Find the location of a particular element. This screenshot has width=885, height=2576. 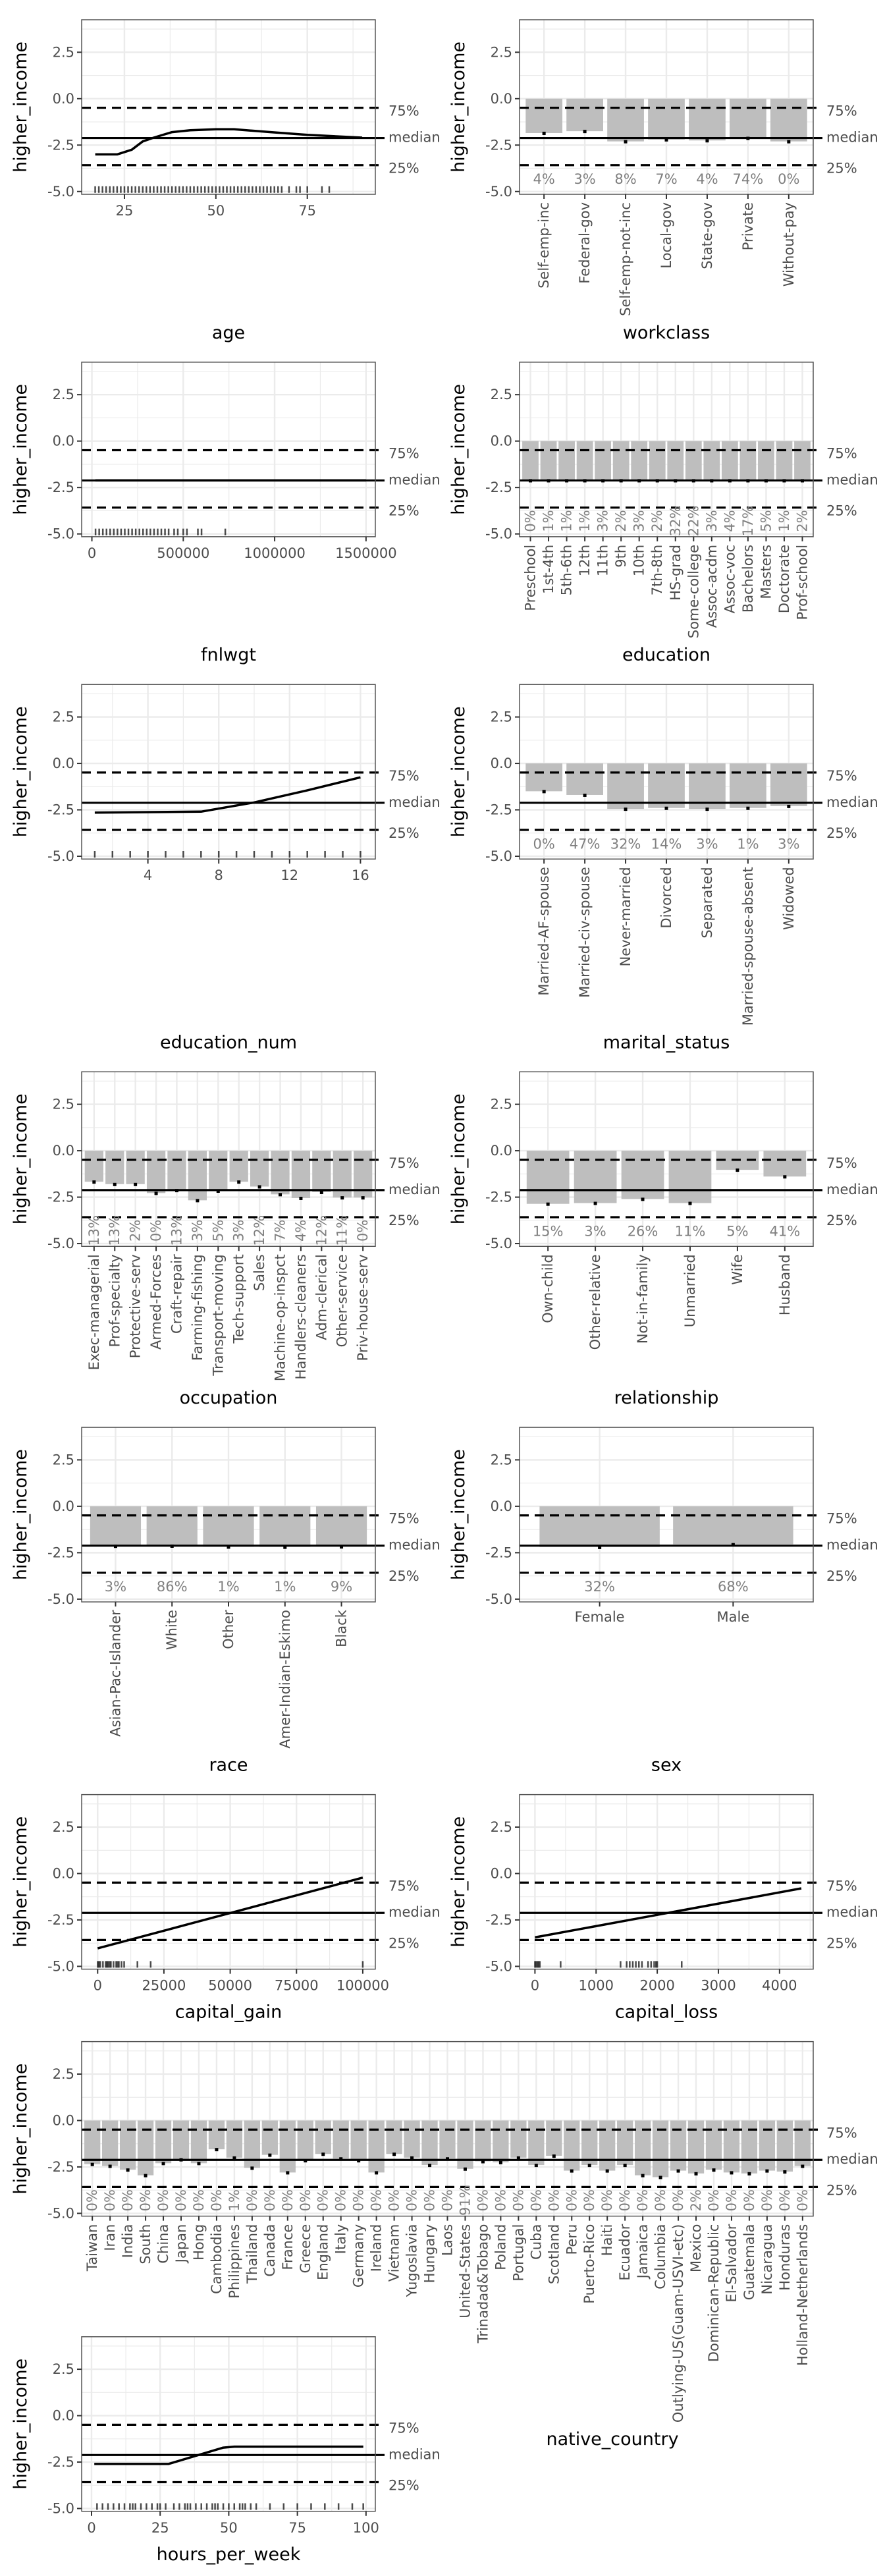

x-tick-label: 50 is located at coordinates (229, 2528).